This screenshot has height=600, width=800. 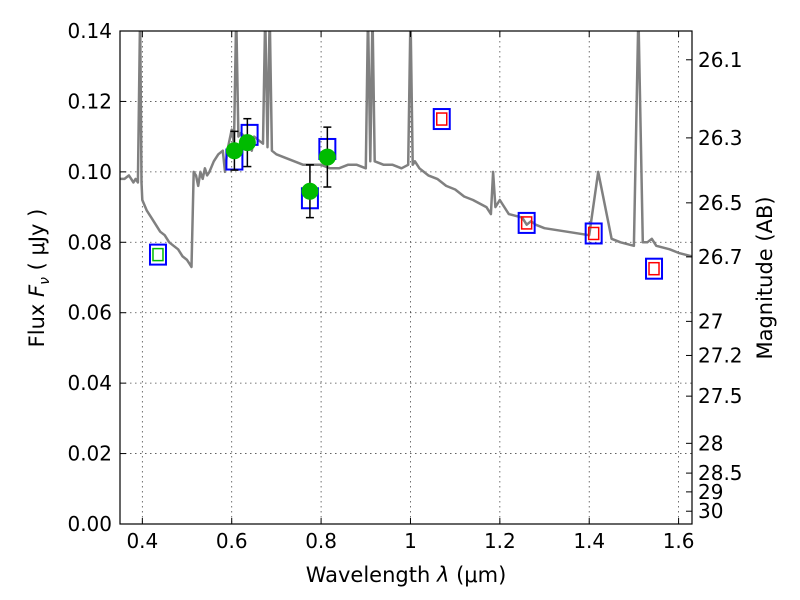 I want to click on y-tick-label: 0.06, so click(x=89, y=313).